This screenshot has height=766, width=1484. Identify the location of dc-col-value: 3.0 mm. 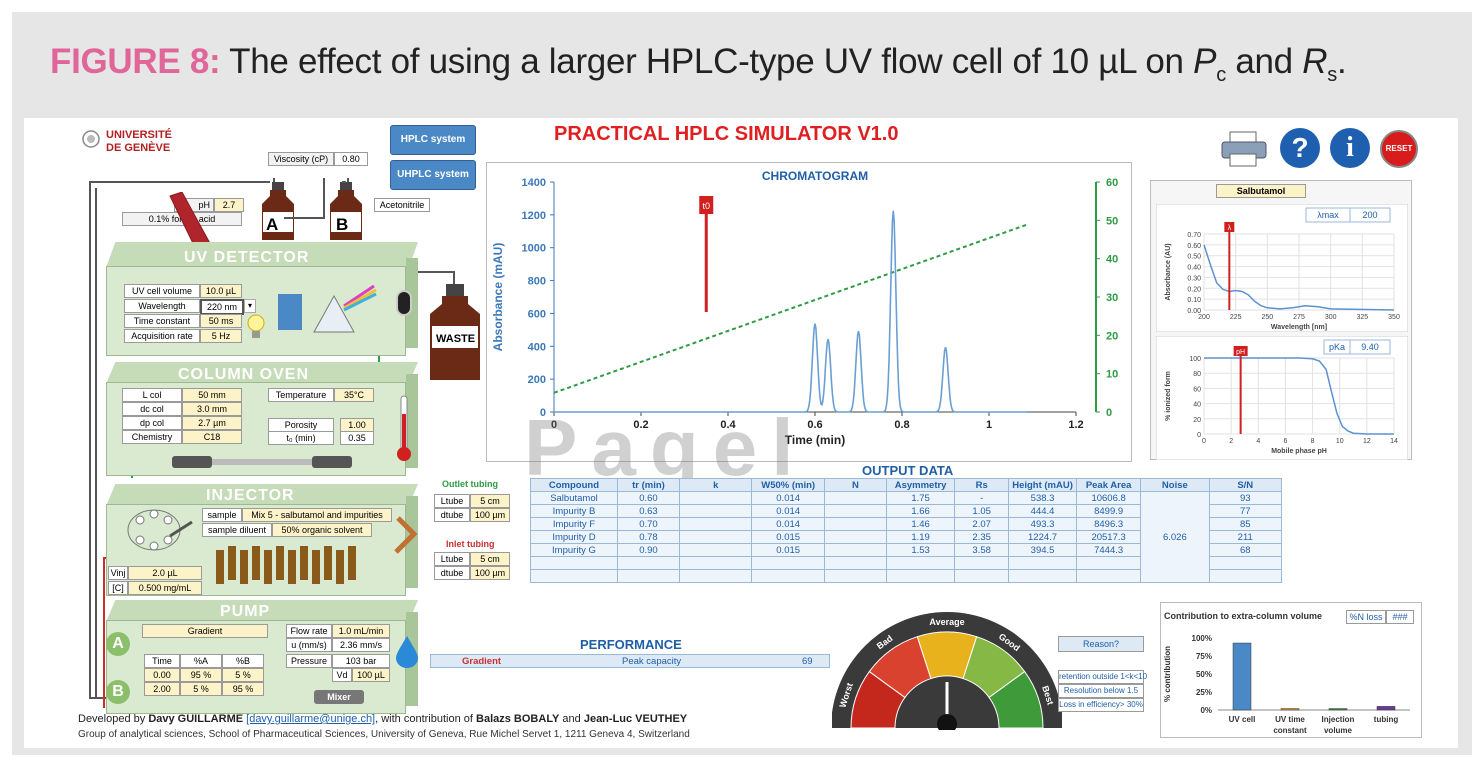
(212, 409).